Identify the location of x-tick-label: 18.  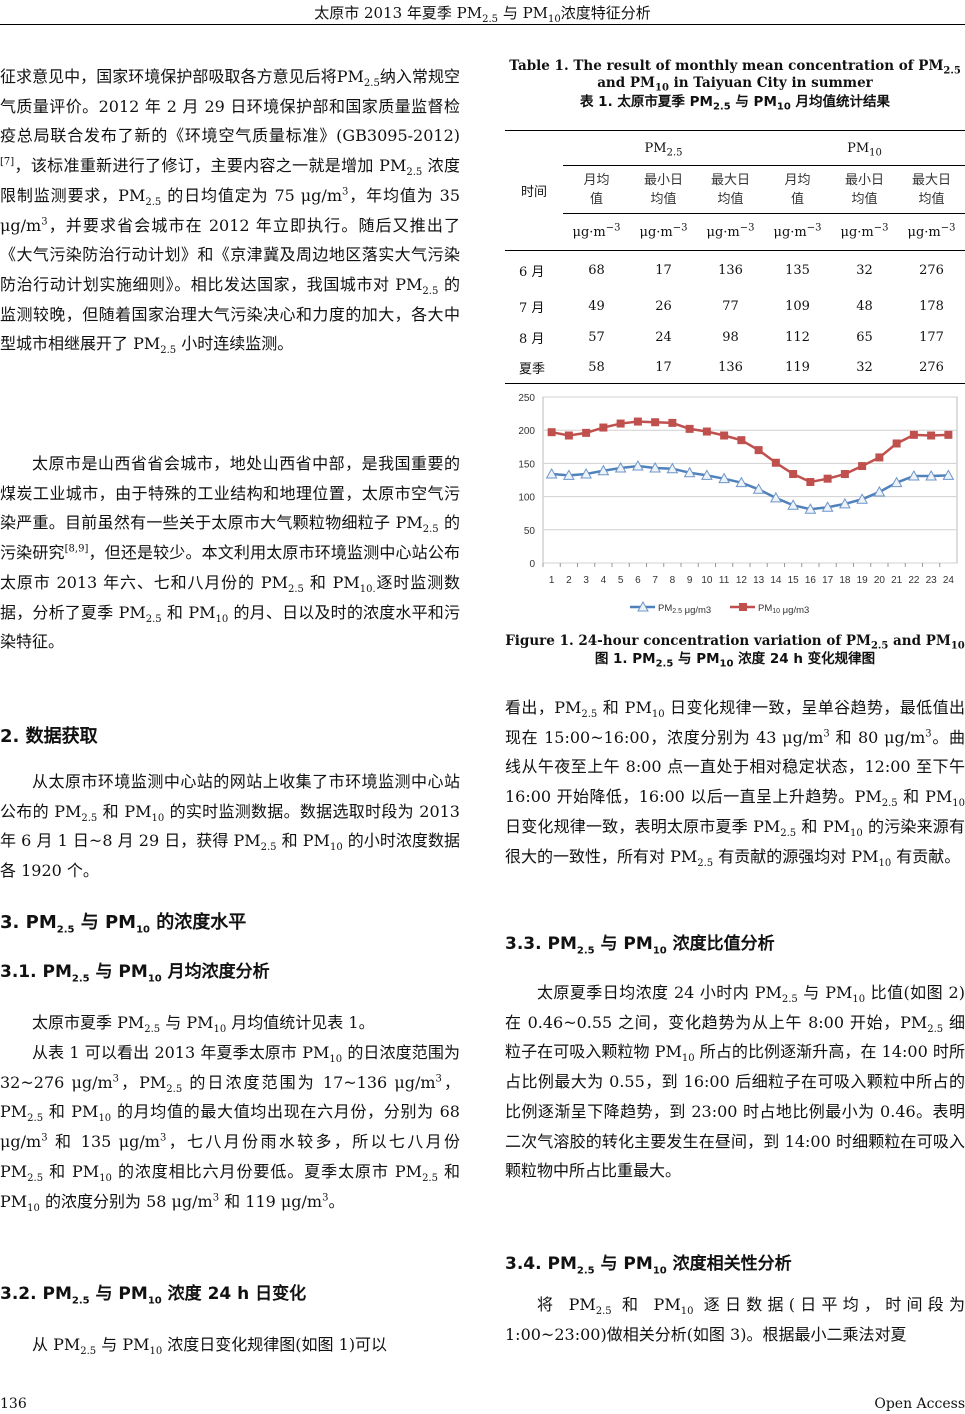
(845, 580).